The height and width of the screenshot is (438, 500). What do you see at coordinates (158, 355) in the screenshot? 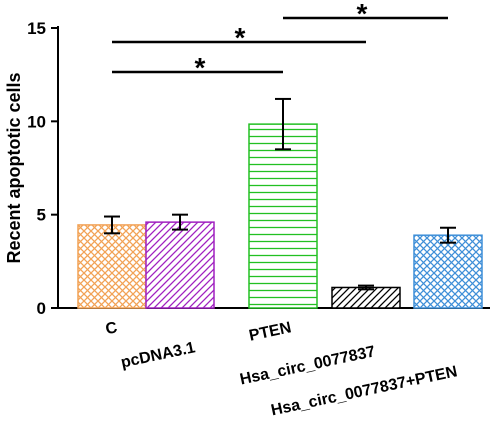
I see `x-tick-label: pcDNA3.1` at bounding box center [158, 355].